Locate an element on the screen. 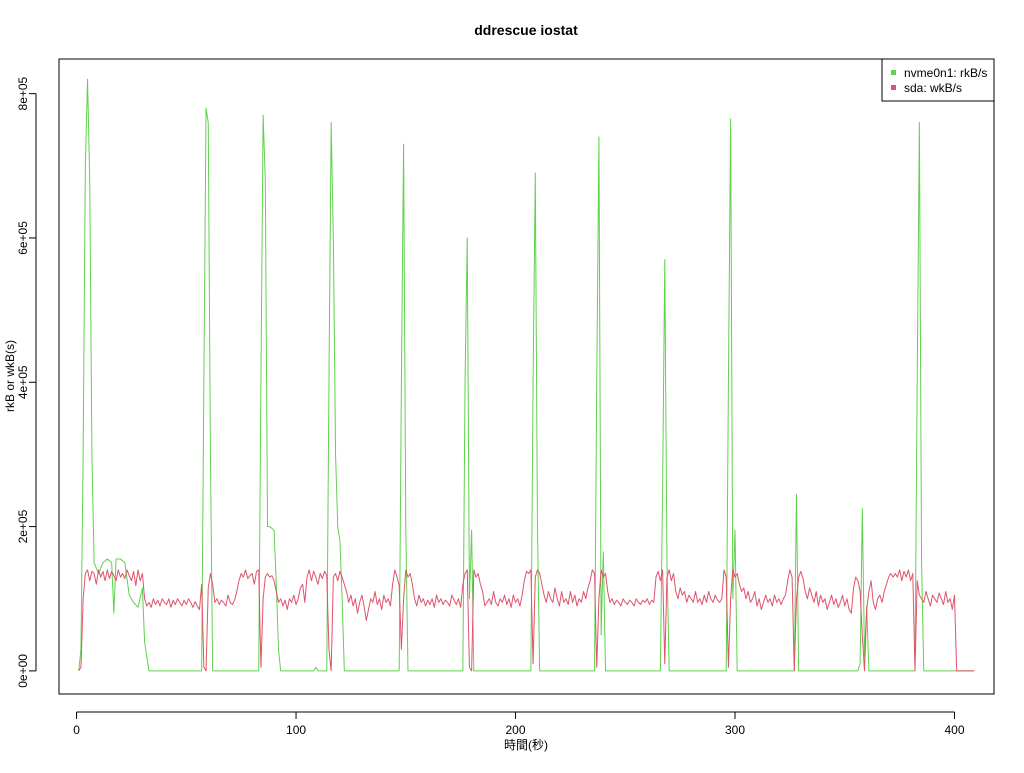  x-axis-label: 時間(秒) is located at coordinates (526, 745).